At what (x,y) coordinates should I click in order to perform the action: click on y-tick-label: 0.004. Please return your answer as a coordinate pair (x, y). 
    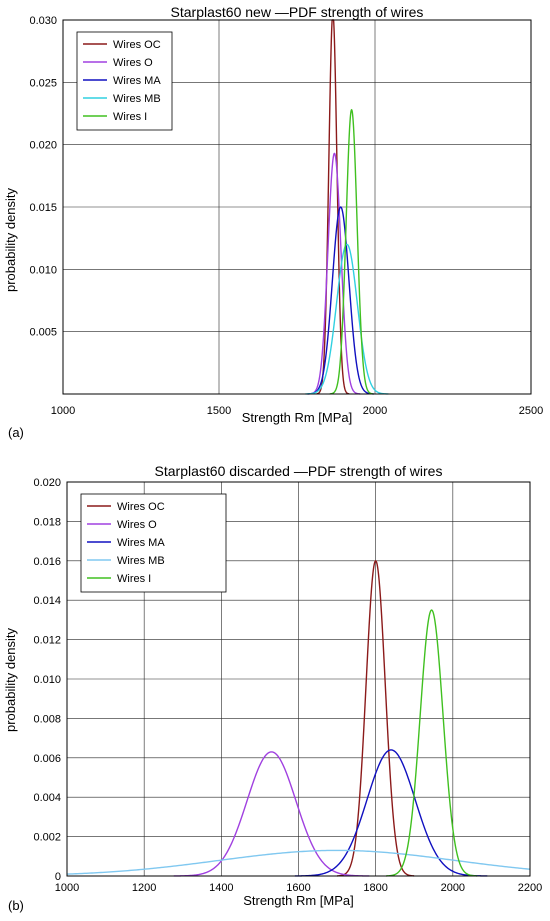
    Looking at the image, I should click on (47, 798).